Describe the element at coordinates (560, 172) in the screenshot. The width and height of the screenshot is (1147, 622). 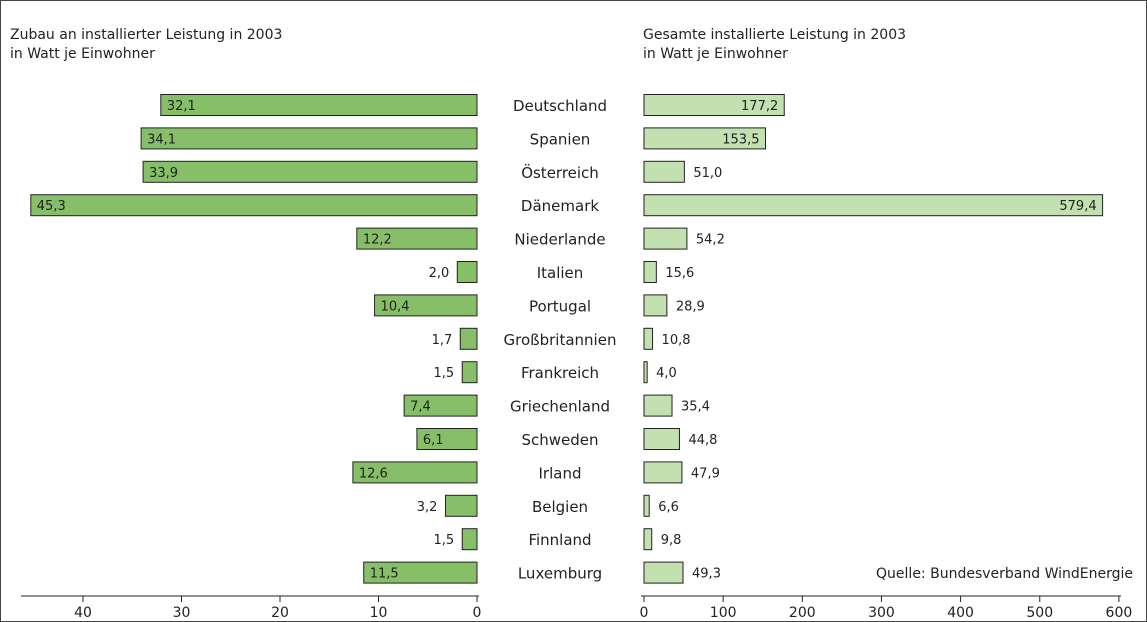
I see `category-label-2: Österreich` at that location.